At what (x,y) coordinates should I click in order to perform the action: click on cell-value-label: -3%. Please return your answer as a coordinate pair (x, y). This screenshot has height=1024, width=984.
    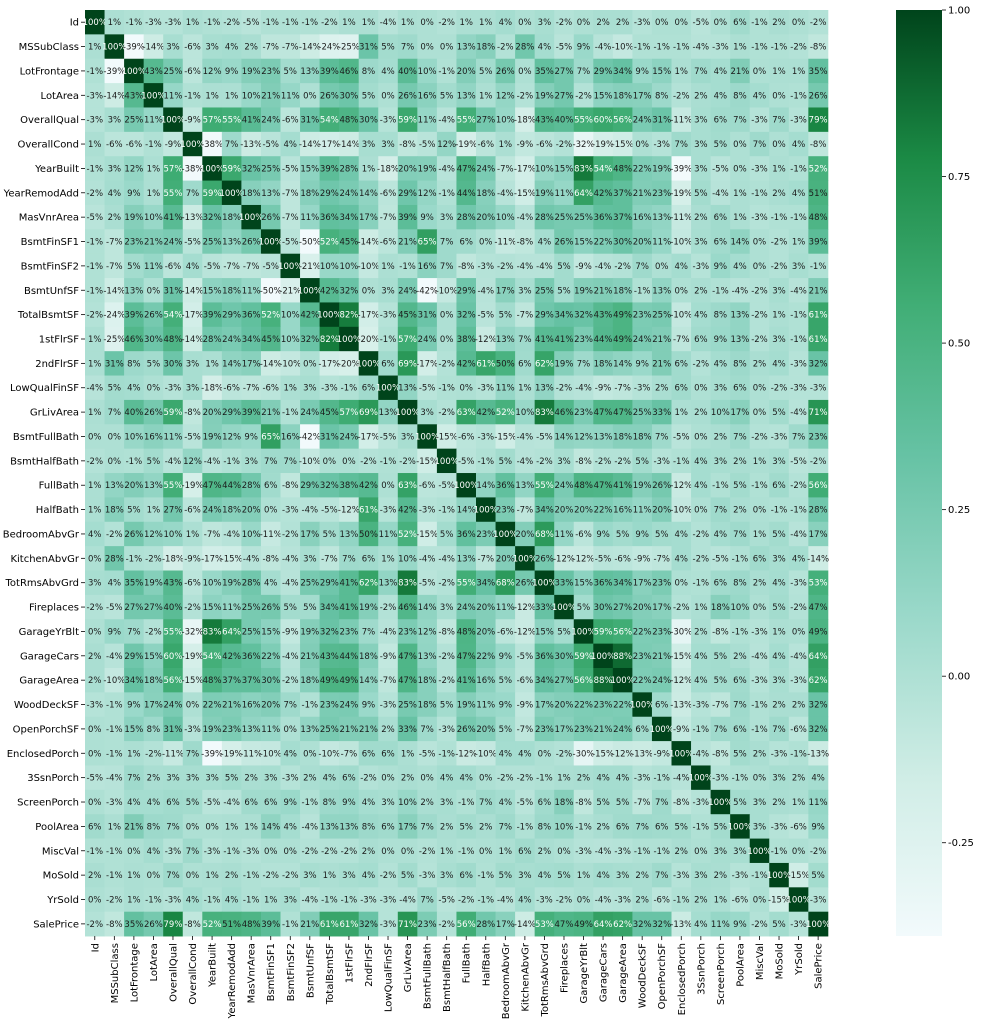
    Looking at the image, I should click on (427, 876).